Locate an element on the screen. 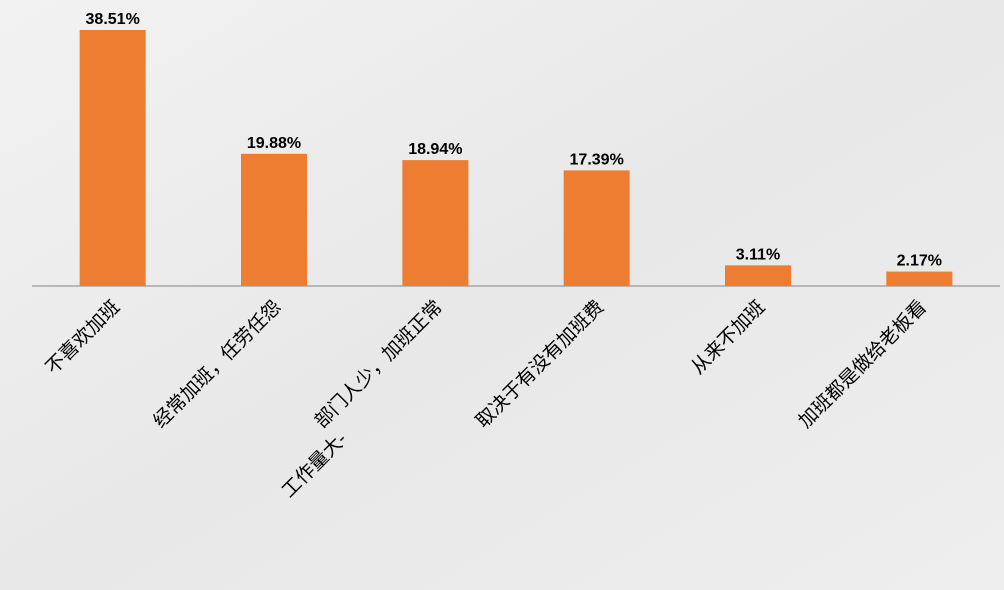 The height and width of the screenshot is (590, 1004). value-label: 3.11% is located at coordinates (758, 254).